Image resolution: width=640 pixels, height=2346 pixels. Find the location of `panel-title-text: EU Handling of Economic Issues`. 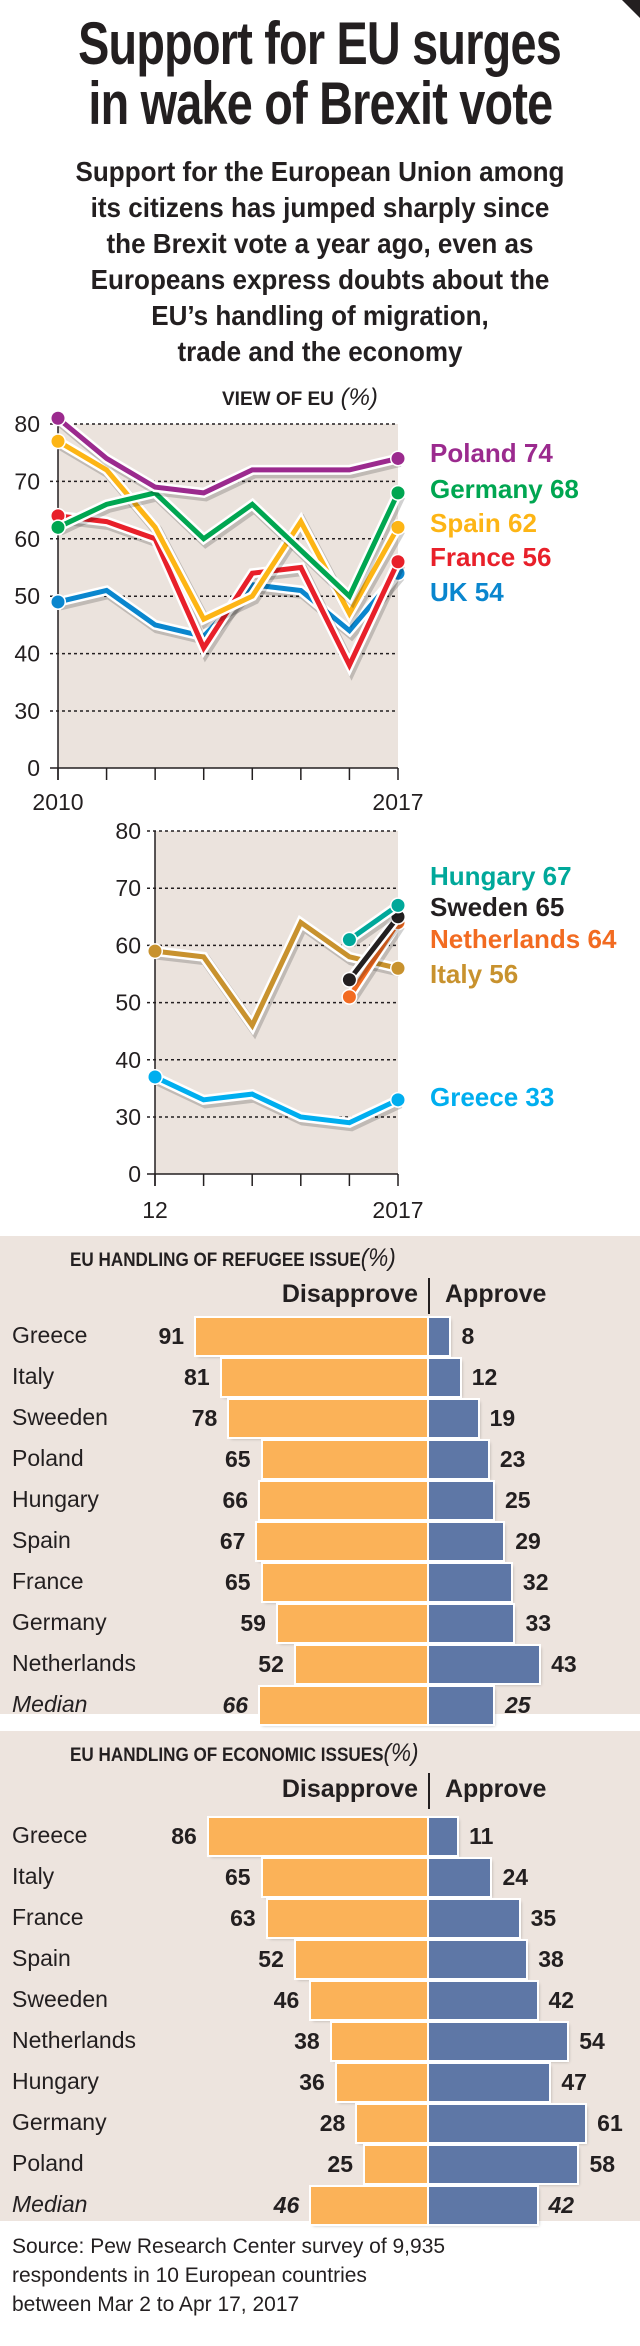

panel-title-text: EU Handling of Economic Issues is located at coordinates (227, 1755).